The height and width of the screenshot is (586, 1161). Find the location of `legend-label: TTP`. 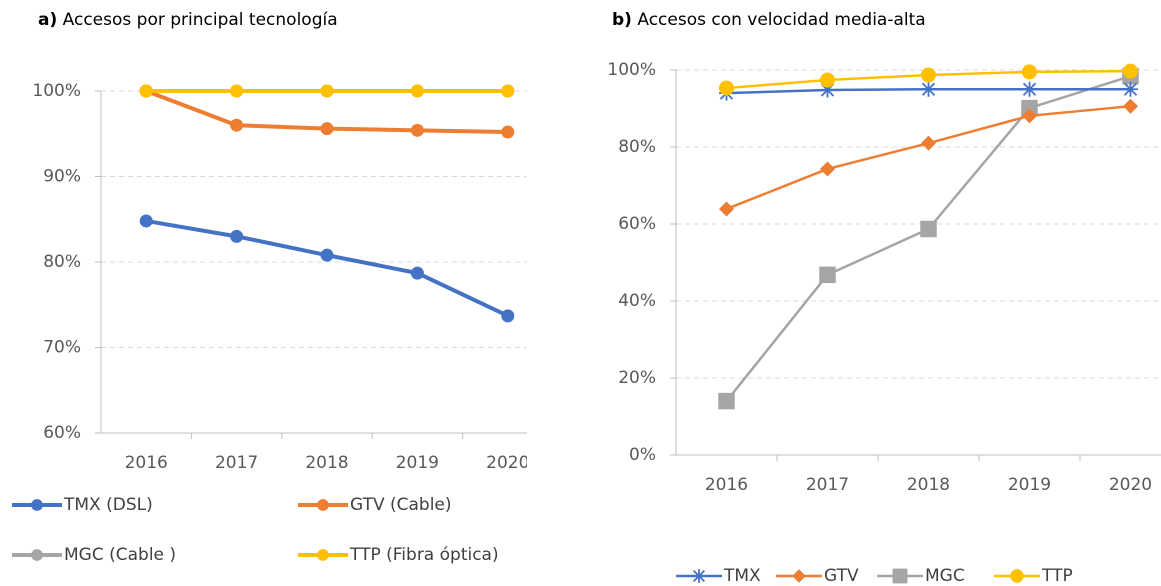

legend-label: TTP is located at coordinates (1057, 576).